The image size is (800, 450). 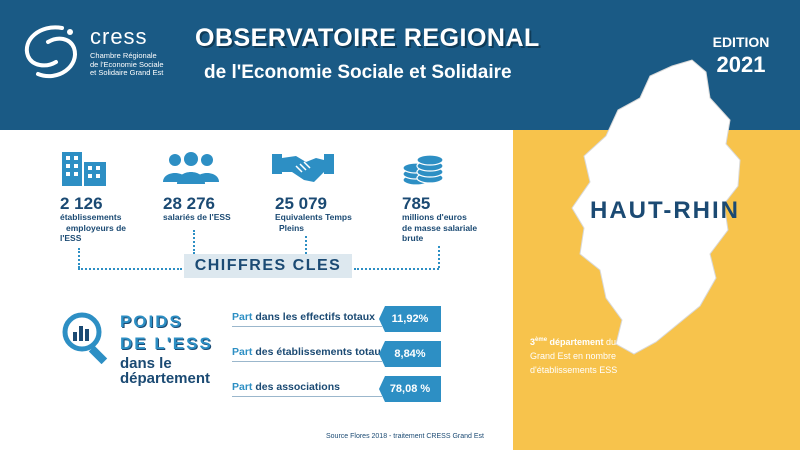 I want to click on poids-value: 78,08 %, so click(x=410, y=389).